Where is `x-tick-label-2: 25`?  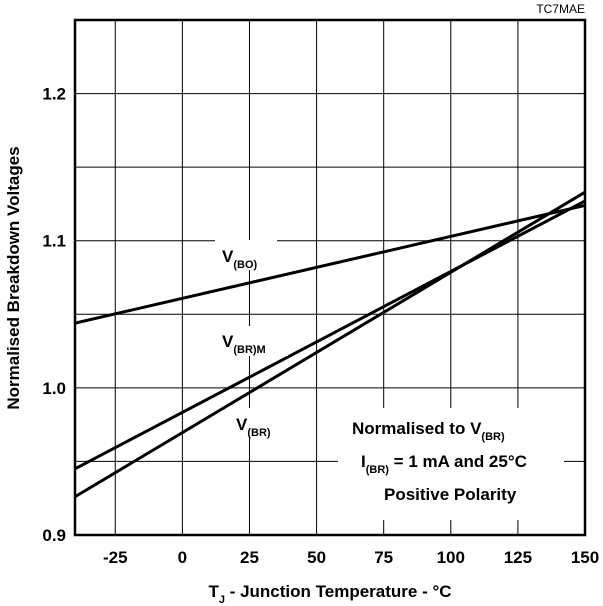 x-tick-label-2: 25 is located at coordinates (249, 557).